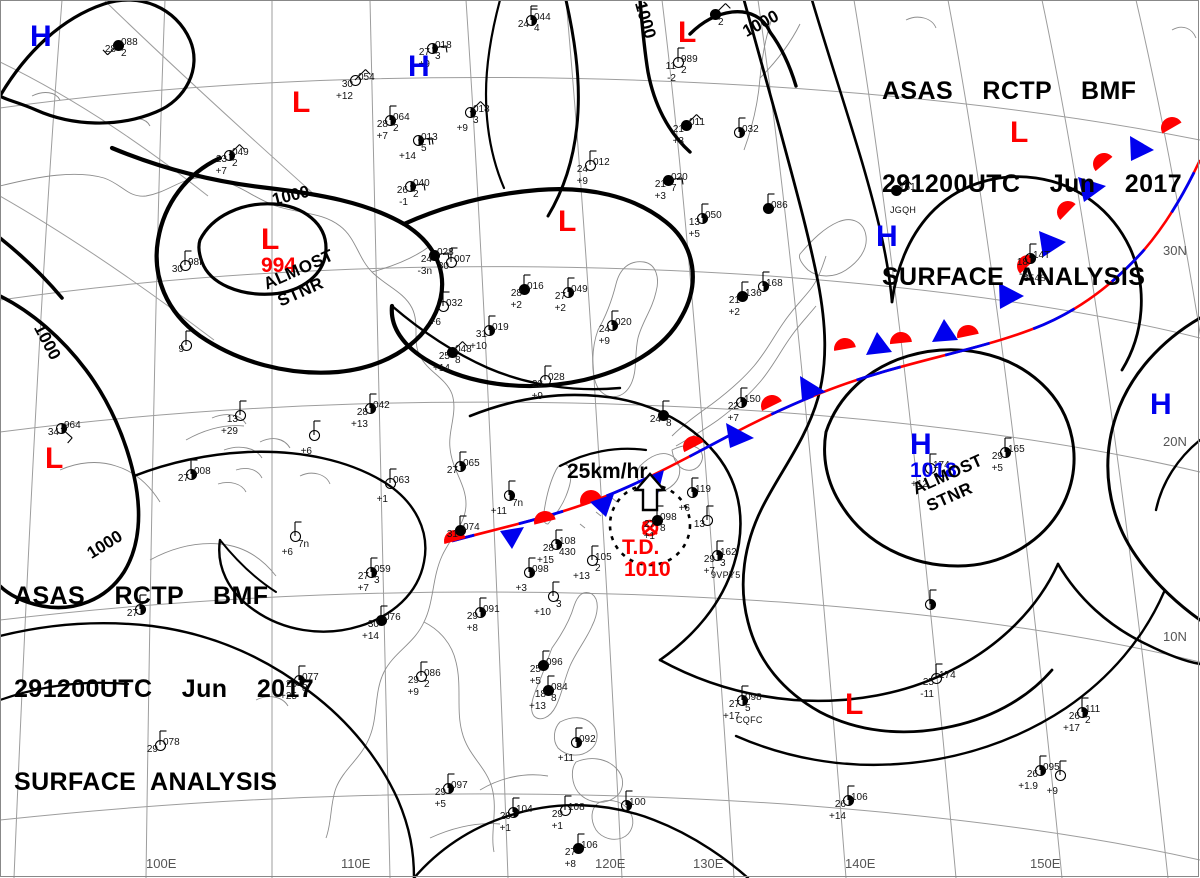  I want to click on station-dewpoint: -1, so click(403, 202).